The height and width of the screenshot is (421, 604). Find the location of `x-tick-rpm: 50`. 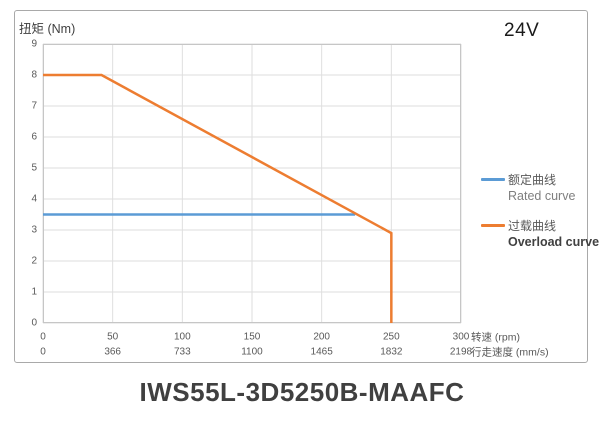

x-tick-rpm: 50 is located at coordinates (113, 337).